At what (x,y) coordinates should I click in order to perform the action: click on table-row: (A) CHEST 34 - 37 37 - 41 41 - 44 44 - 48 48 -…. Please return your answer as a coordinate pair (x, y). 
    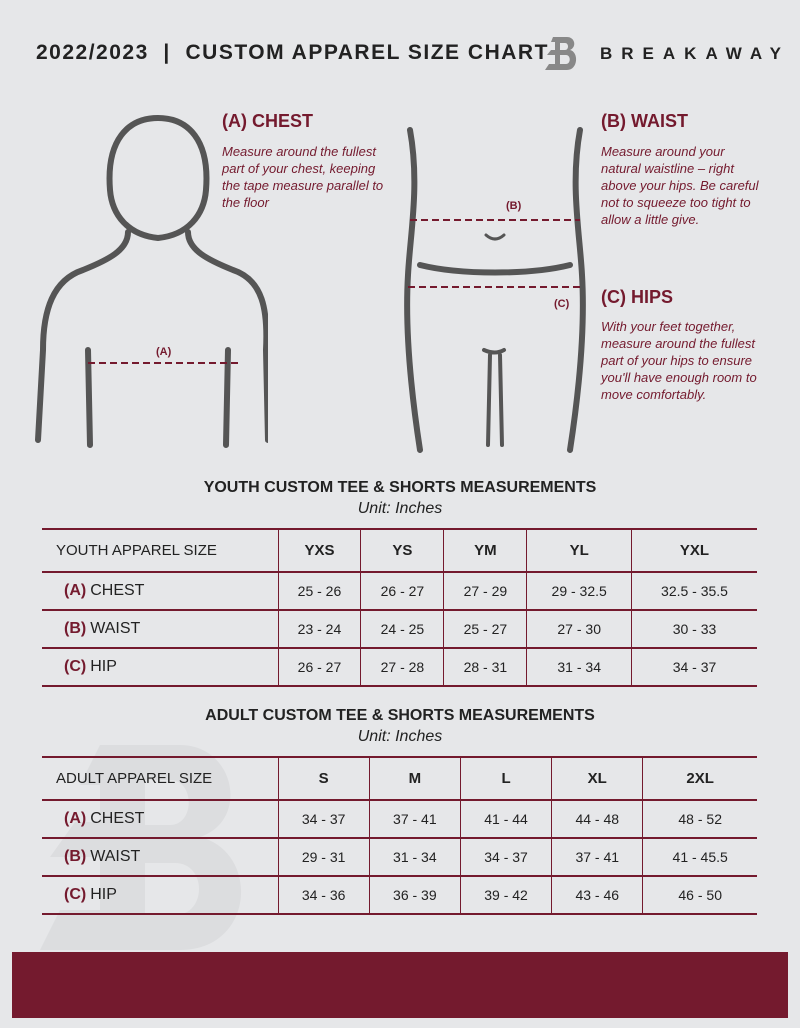
    Looking at the image, I should click on (399, 819).